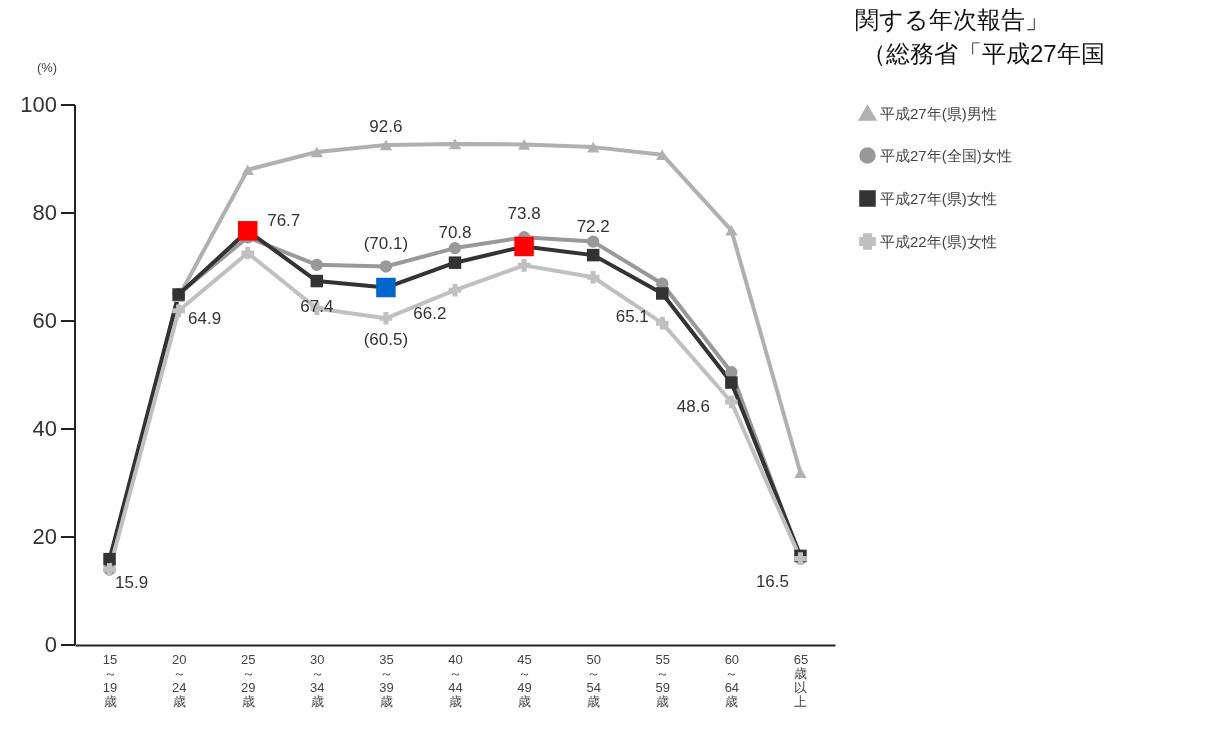  I want to click on y-tick-label: 100, so click(38, 104).